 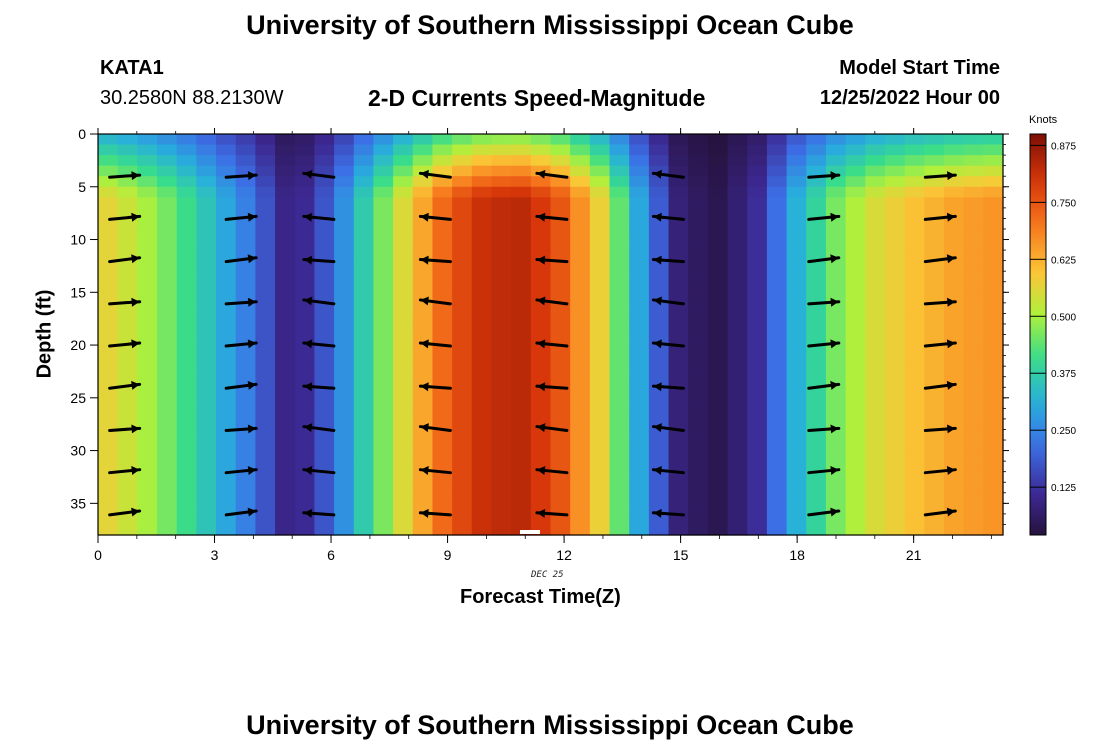 What do you see at coordinates (78, 451) in the screenshot?
I see `y-tick-label: 30` at bounding box center [78, 451].